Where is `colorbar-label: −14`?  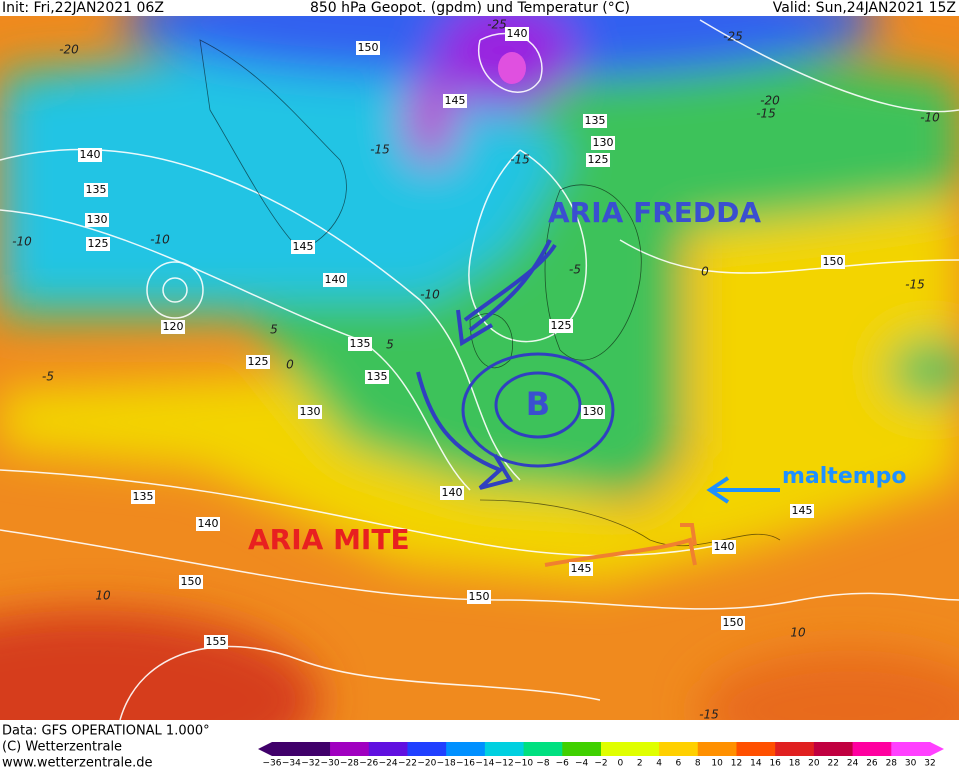
colorbar-label: −14 is located at coordinates (484, 764).